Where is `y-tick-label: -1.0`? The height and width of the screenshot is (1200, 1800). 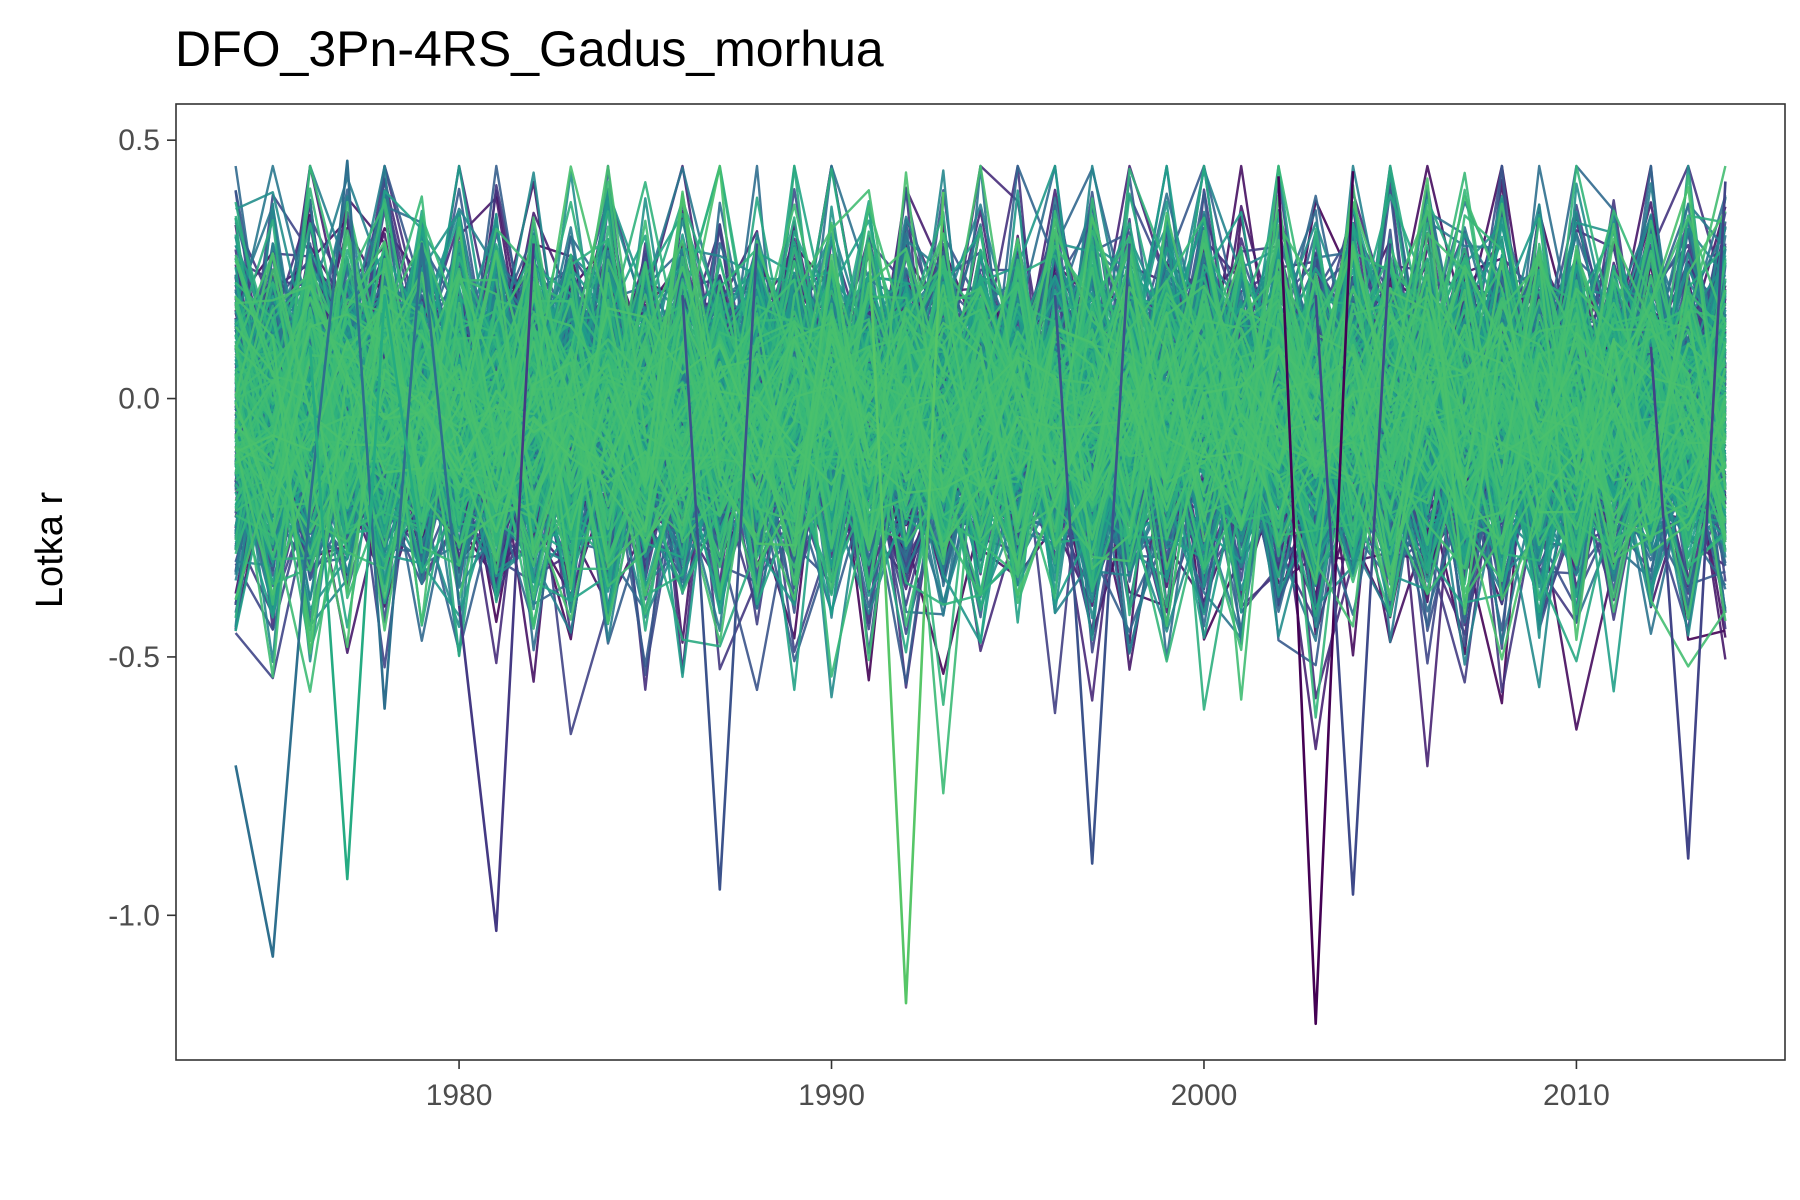
y-tick-label: -1.0 is located at coordinates (134, 915).